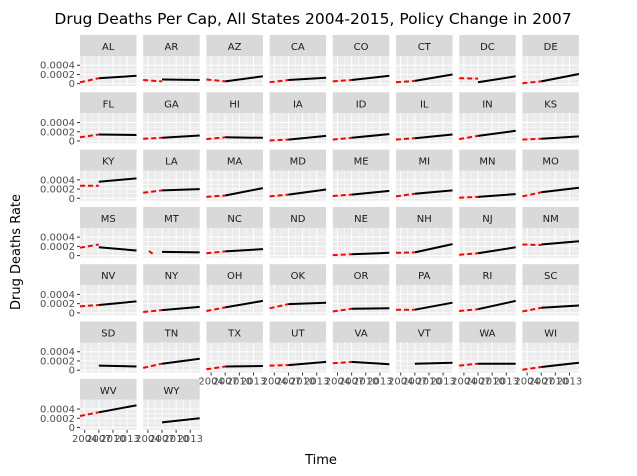 The image size is (637, 476). What do you see at coordinates (235, 60) in the screenshot?
I see `facet-panel-az: AZ` at bounding box center [235, 60].